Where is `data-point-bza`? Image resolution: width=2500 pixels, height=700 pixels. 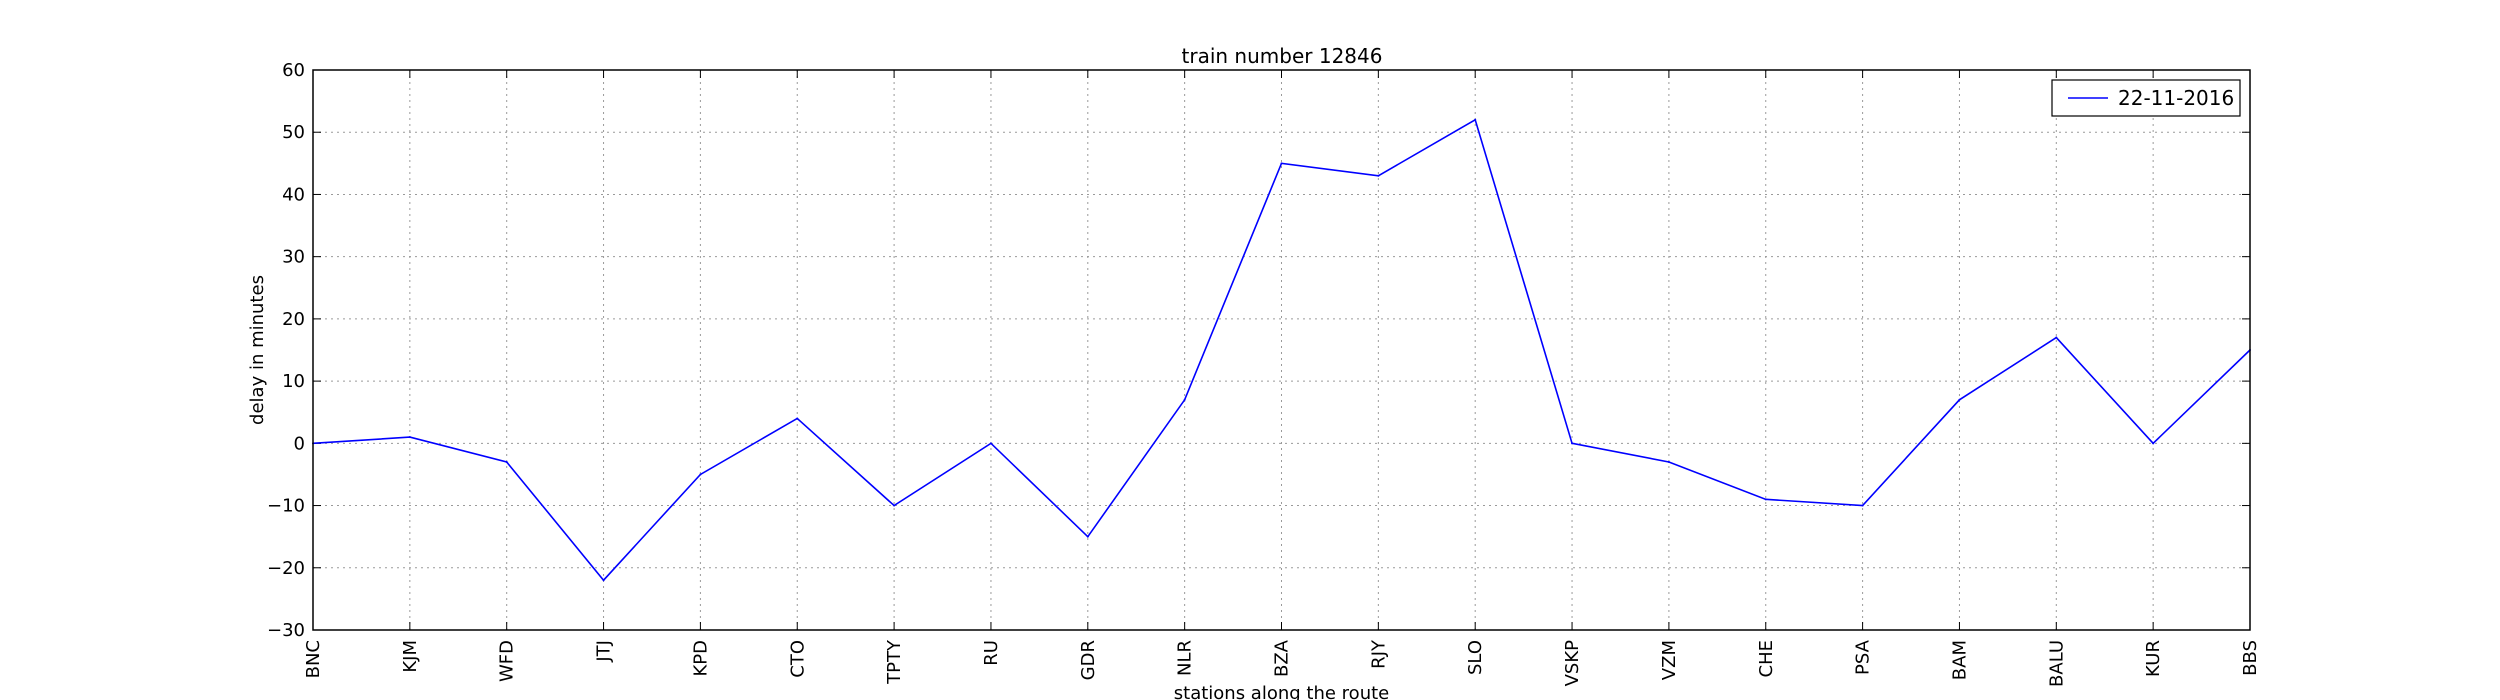
data-point-bza is located at coordinates (1281, 163).